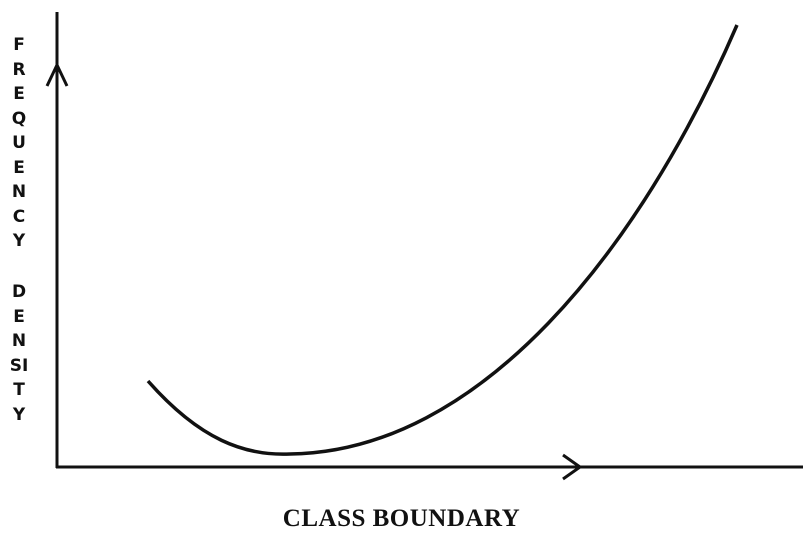 The height and width of the screenshot is (533, 803). Describe the element at coordinates (19, 353) in the screenshot. I see `y-axis-label: DENSITY` at that location.